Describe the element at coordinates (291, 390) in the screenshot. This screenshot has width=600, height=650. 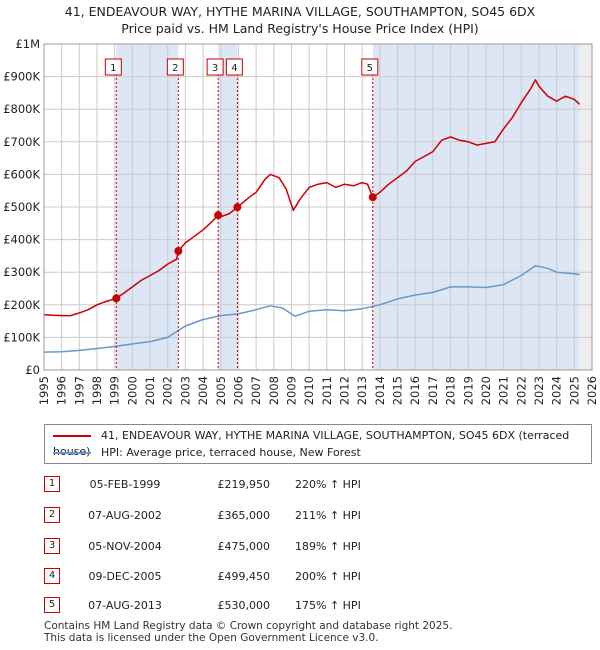
I see `x-tick-label: 2009` at that location.